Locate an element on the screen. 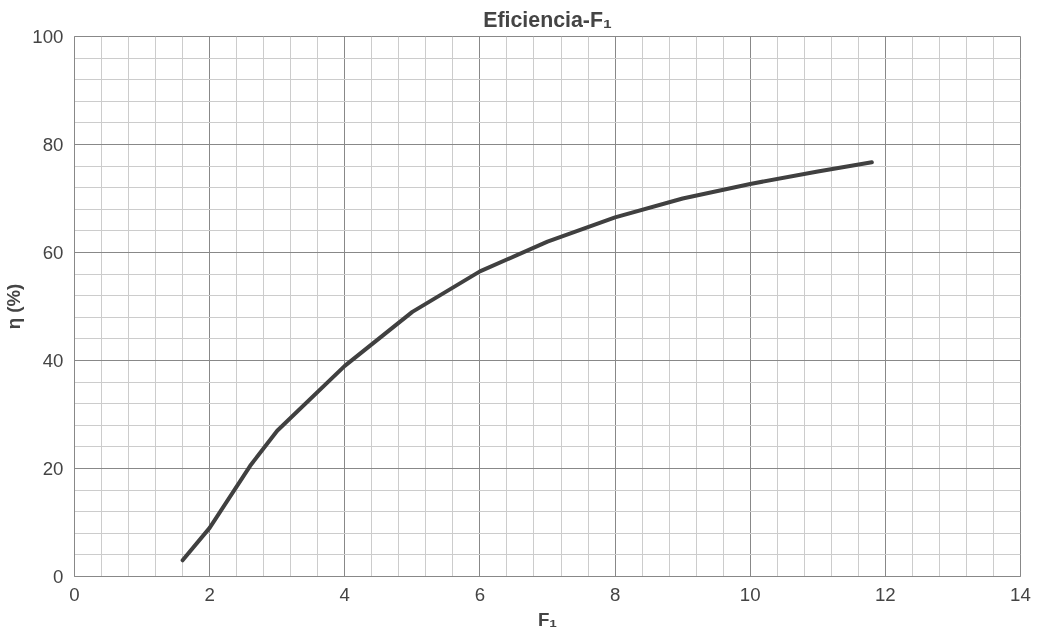 This screenshot has width=1055, height=638. y-tick-label: 60 is located at coordinates (53, 252).